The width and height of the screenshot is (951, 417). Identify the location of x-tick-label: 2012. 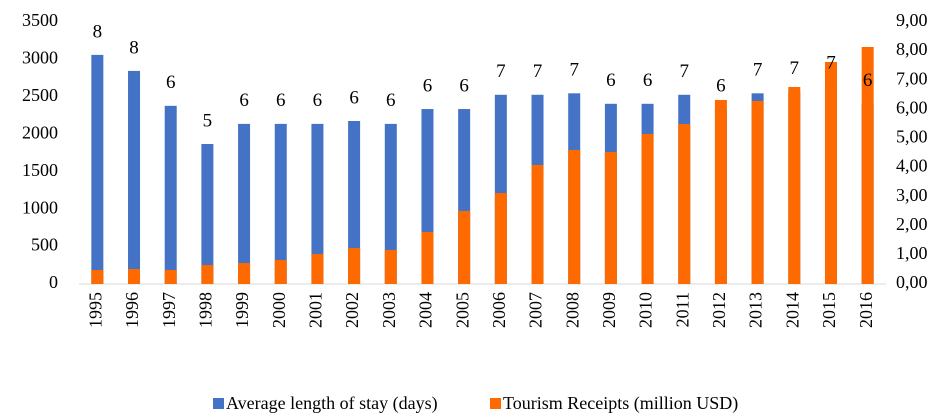
(719, 310).